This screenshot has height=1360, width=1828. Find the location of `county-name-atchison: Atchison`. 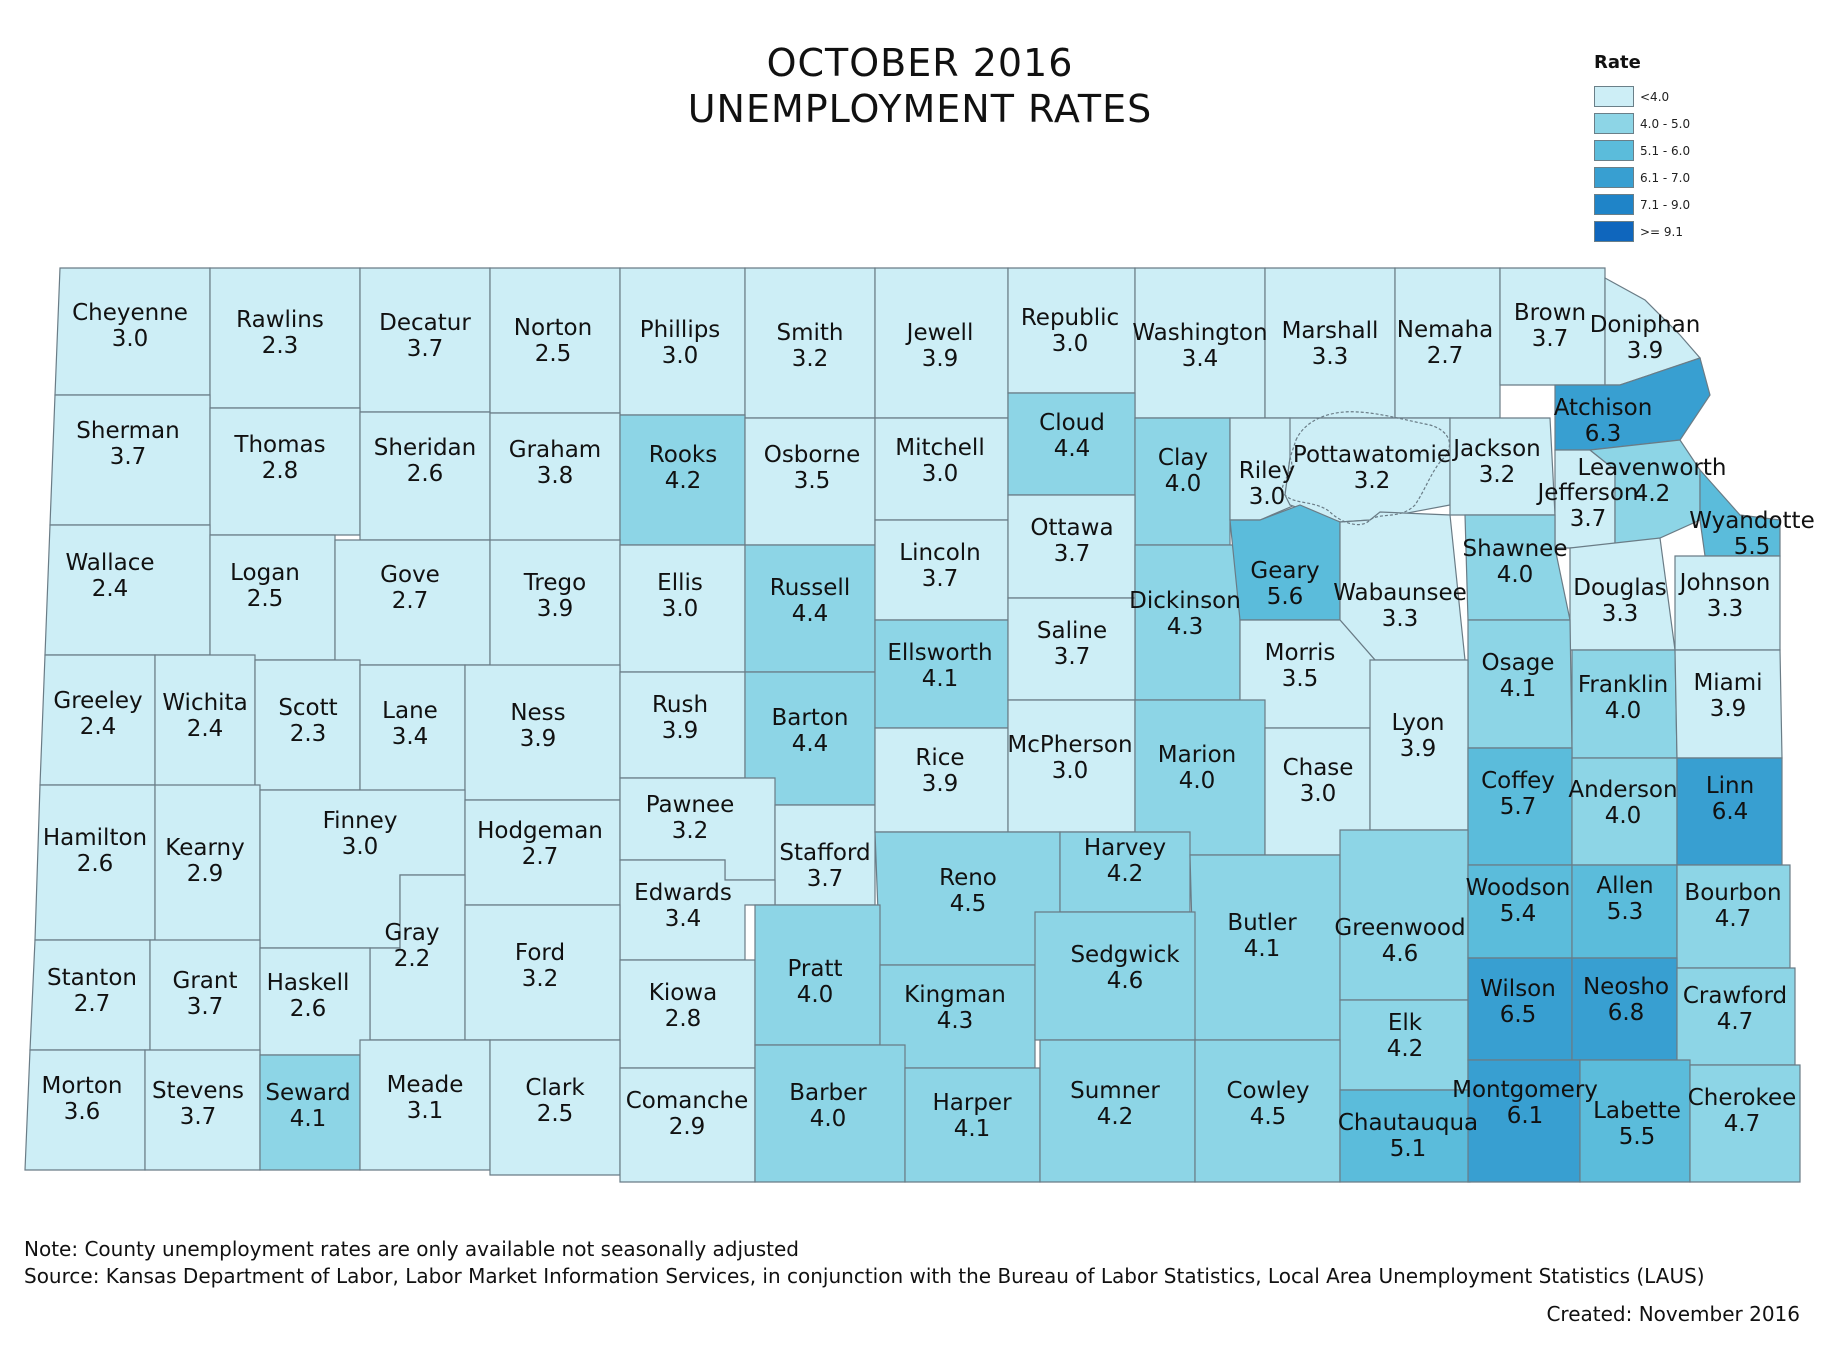

county-name-atchison: Atchison is located at coordinates (1603, 408).